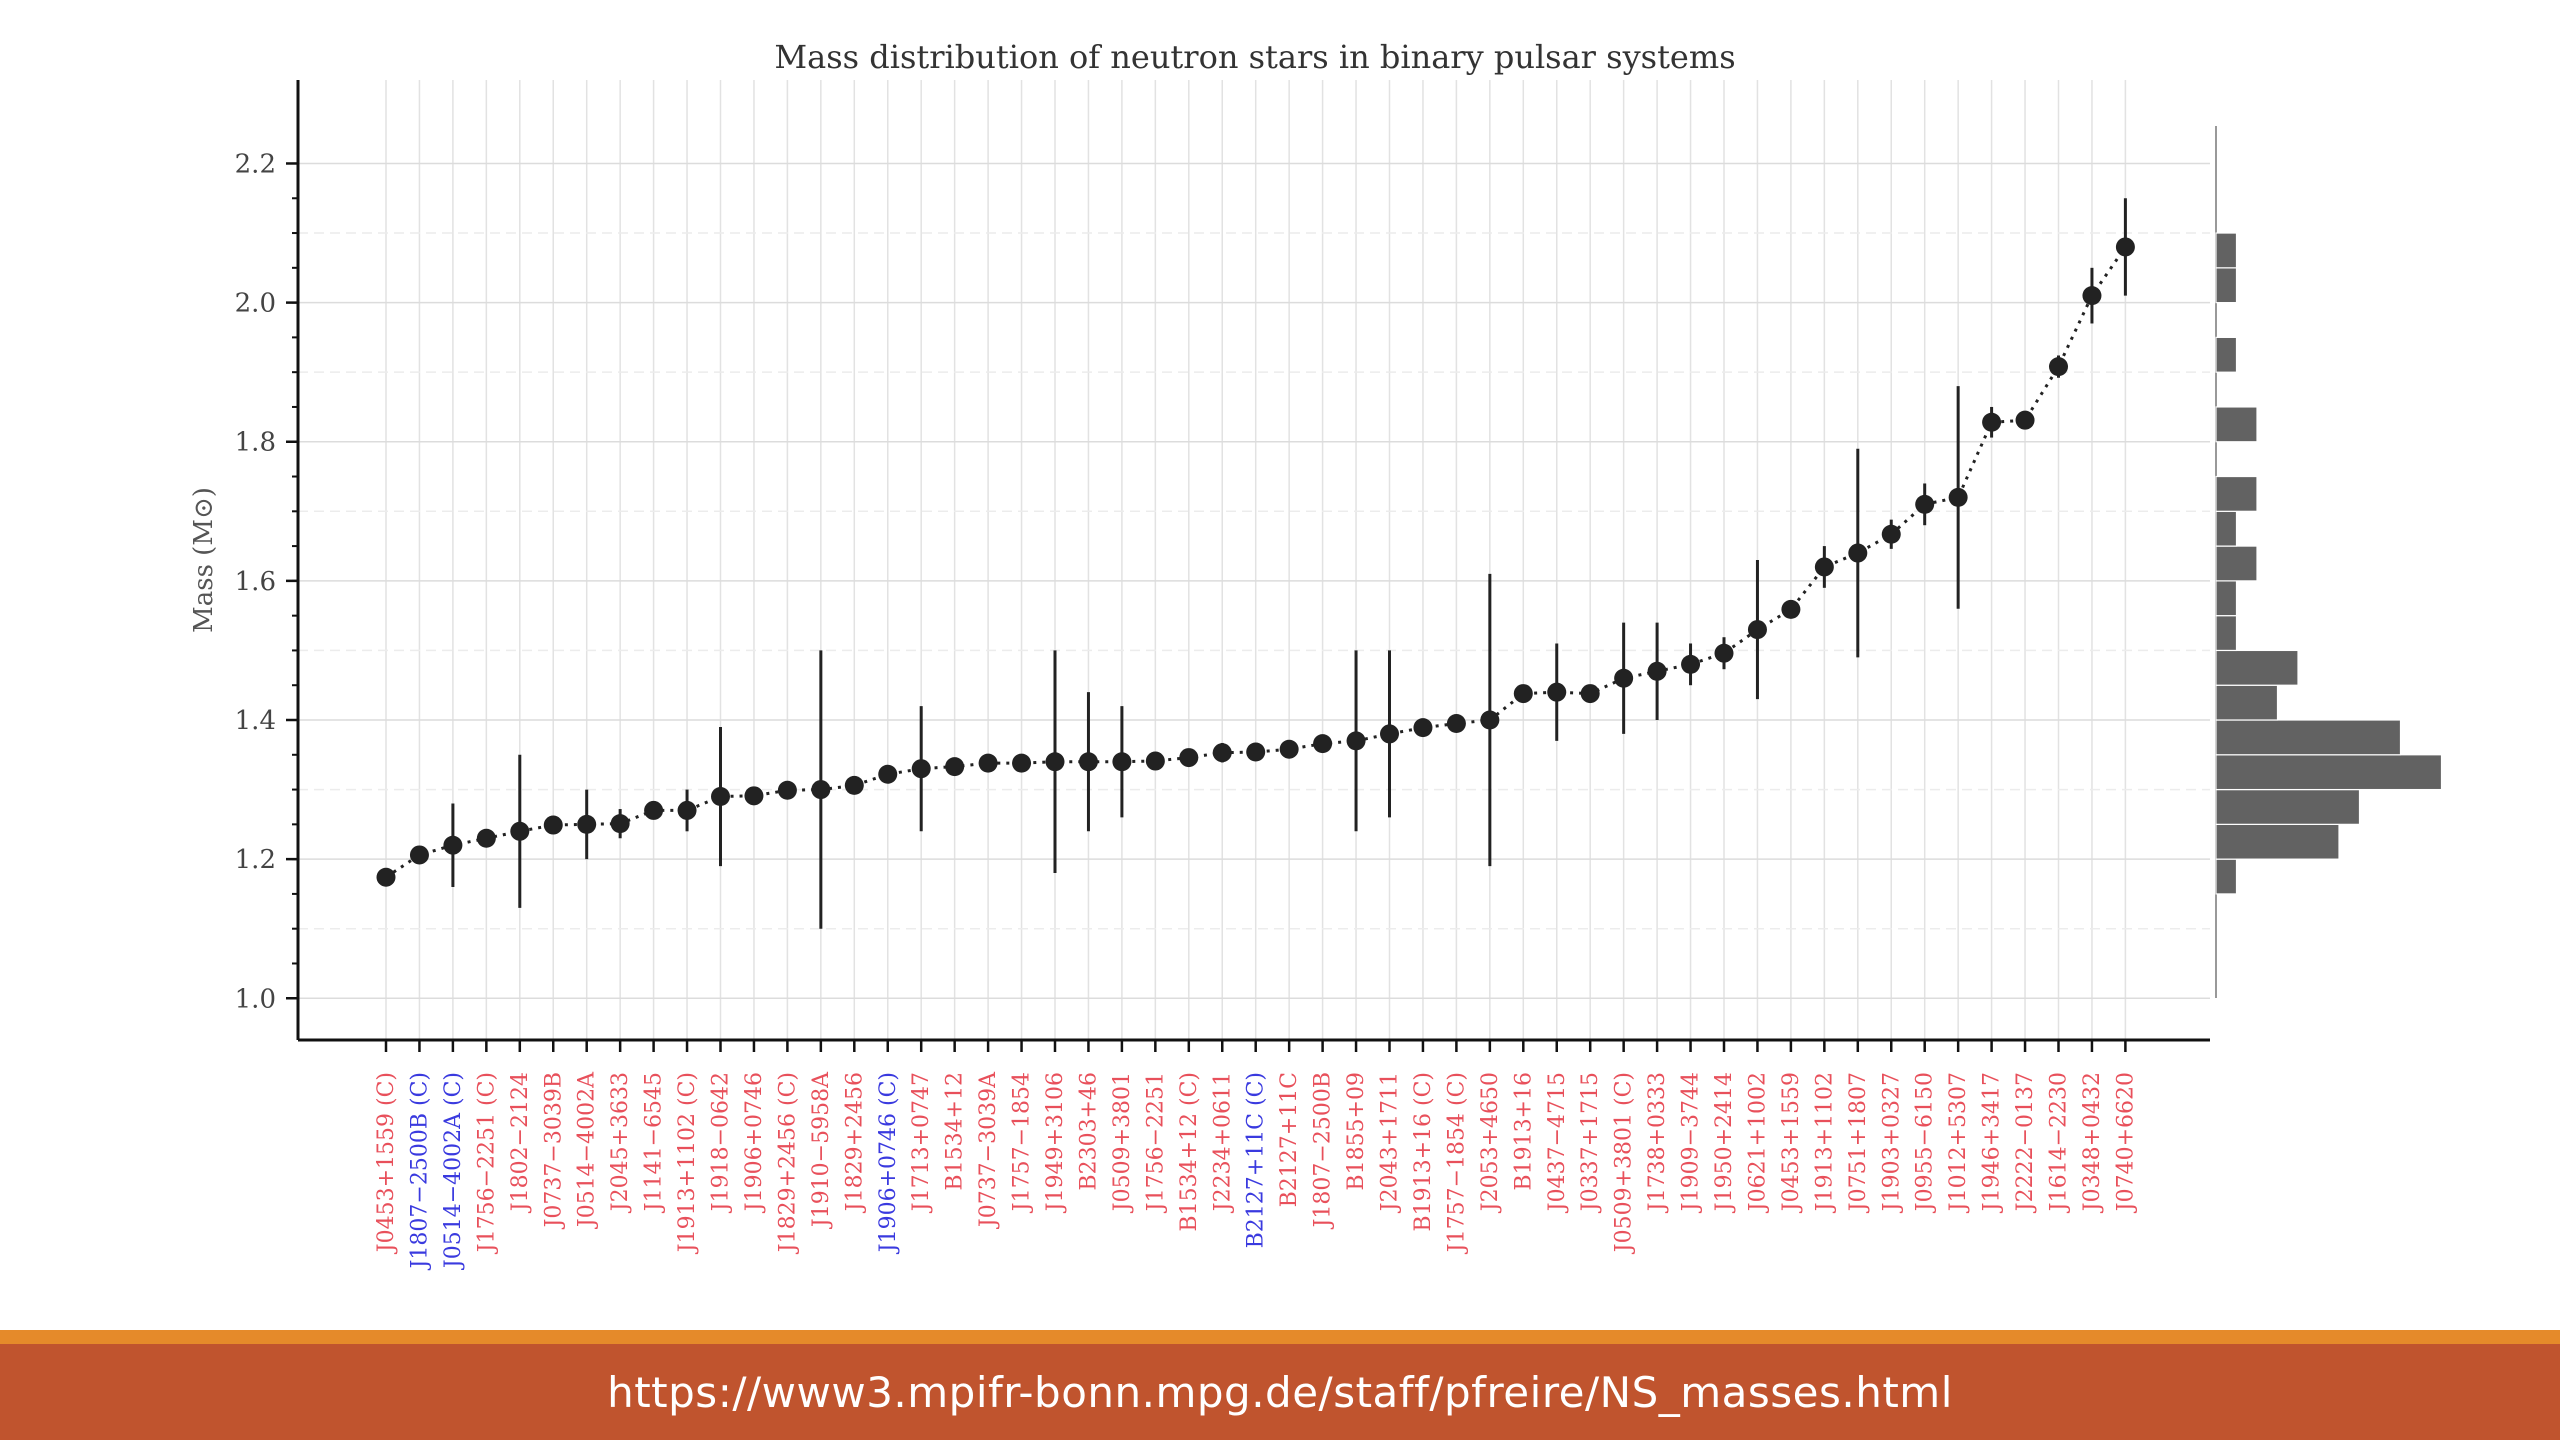 This screenshot has width=2560, height=1440. Describe the element at coordinates (1490, 1142) in the screenshot. I see `pulsar-name-label: J2053+4650` at that location.